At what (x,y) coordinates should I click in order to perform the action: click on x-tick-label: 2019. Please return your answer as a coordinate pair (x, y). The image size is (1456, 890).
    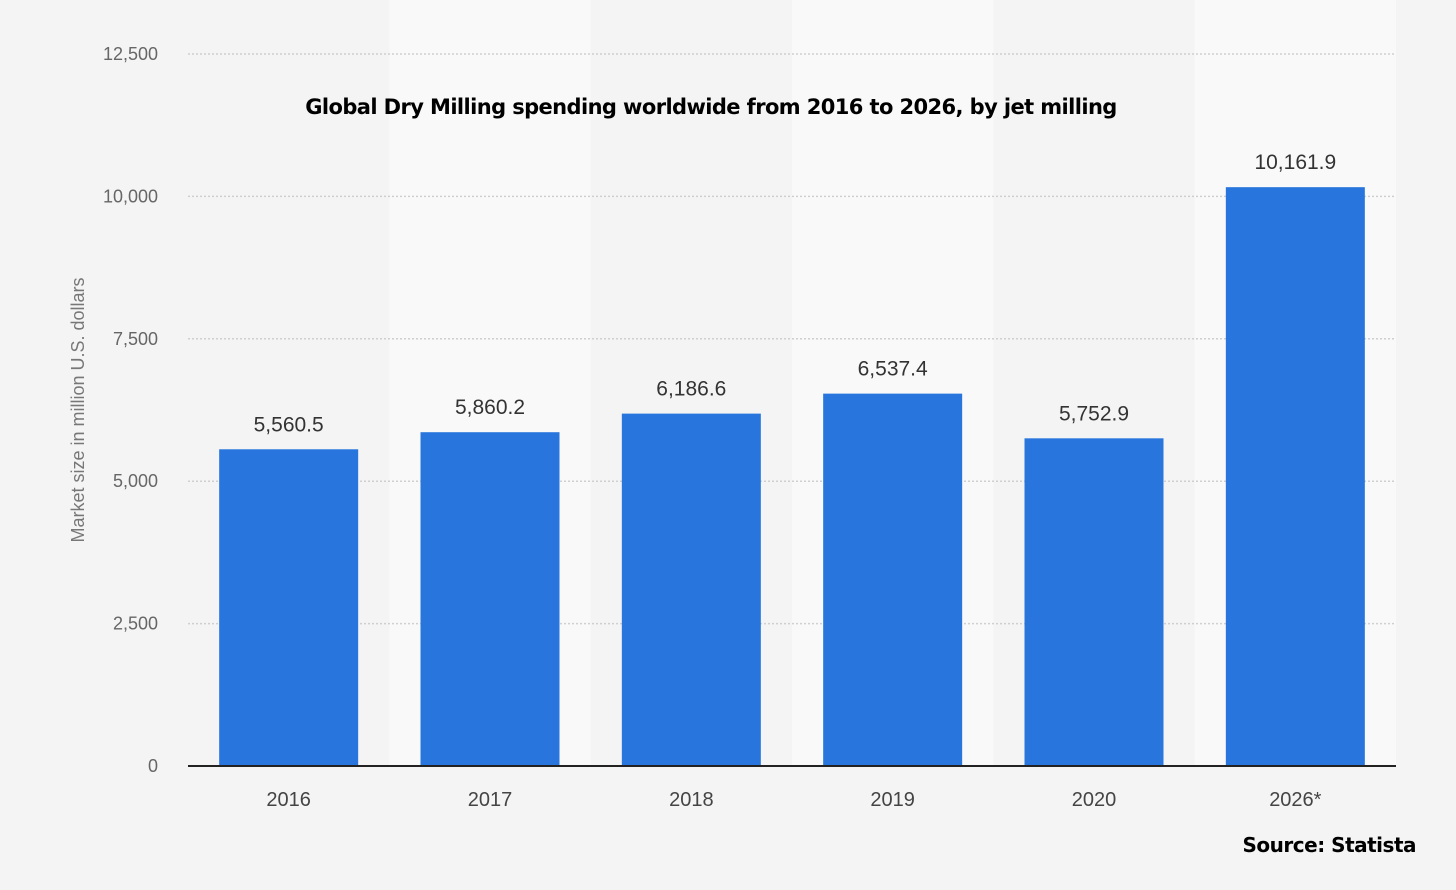
    Looking at the image, I should click on (892, 800).